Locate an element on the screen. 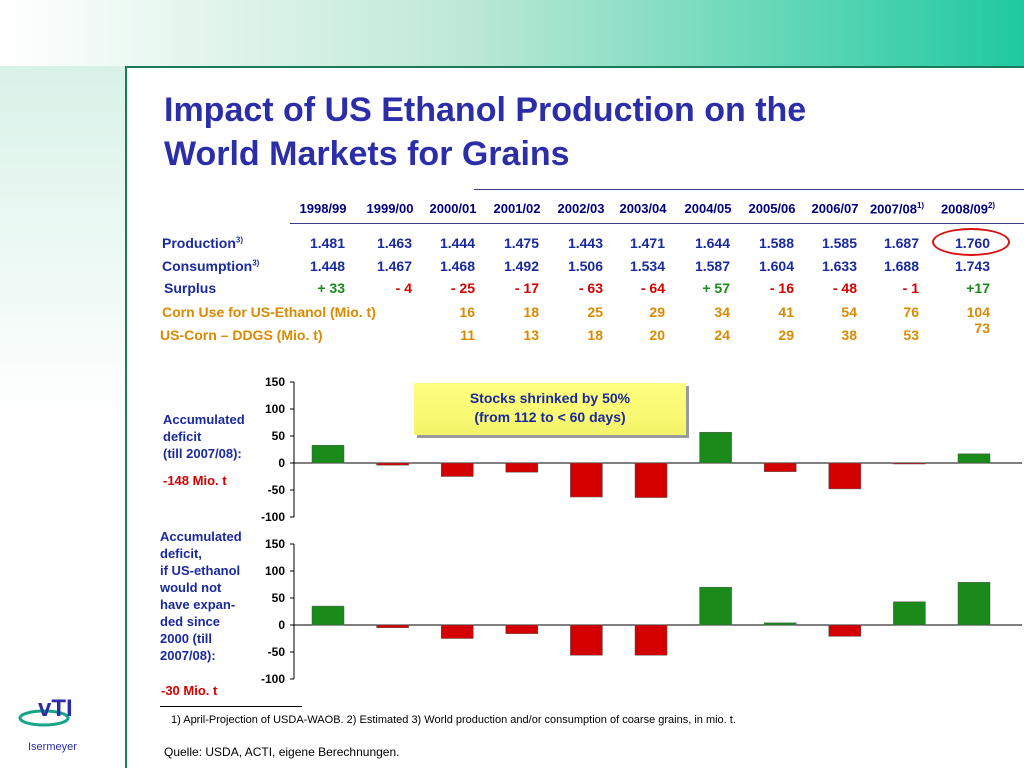 This screenshot has width=1024, height=768. header-year: 2008/092) is located at coordinates (968, 209).